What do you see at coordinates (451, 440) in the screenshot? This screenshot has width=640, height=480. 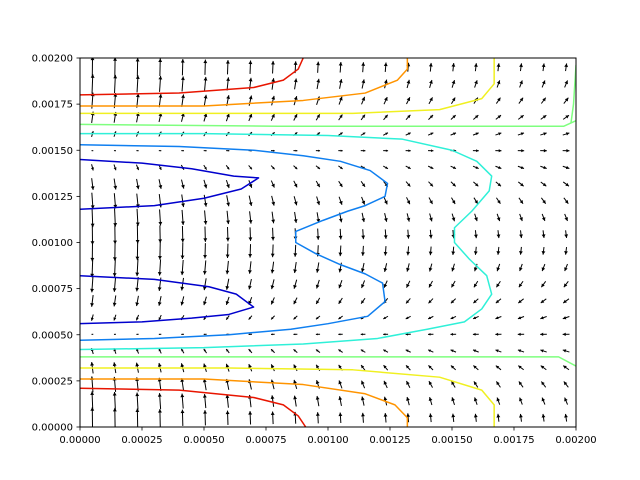 I see `x-tick-label: 0.00150` at bounding box center [451, 440].